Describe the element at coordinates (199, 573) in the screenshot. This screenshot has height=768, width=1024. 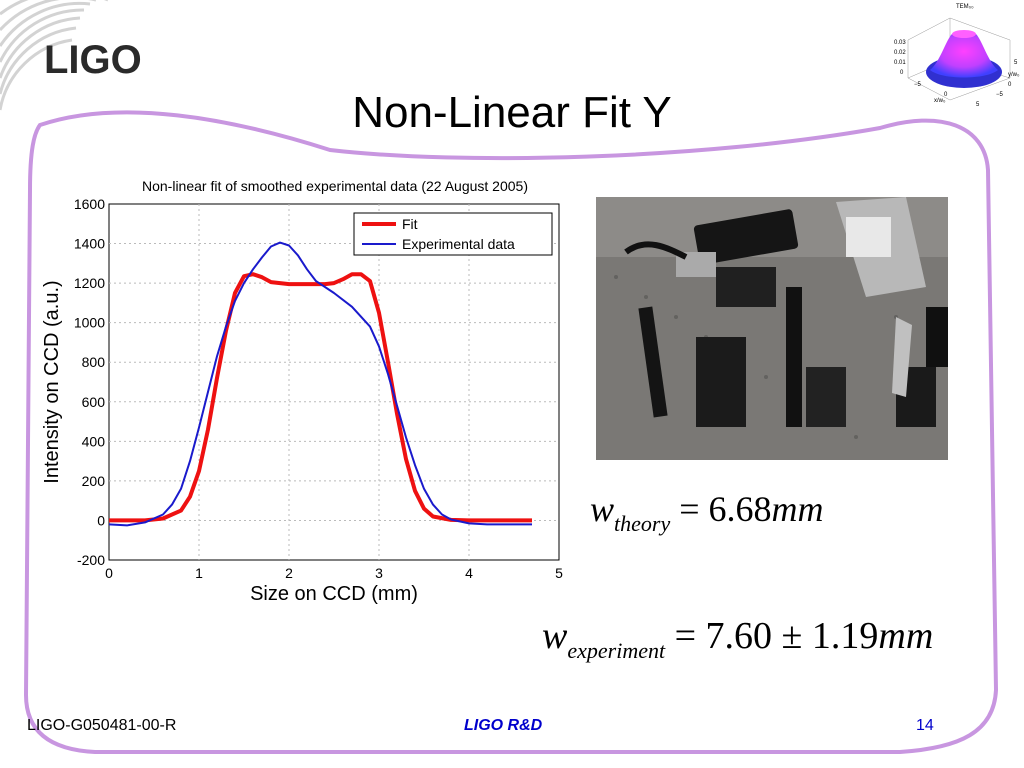
I see `x-tick-label: 1` at that location.